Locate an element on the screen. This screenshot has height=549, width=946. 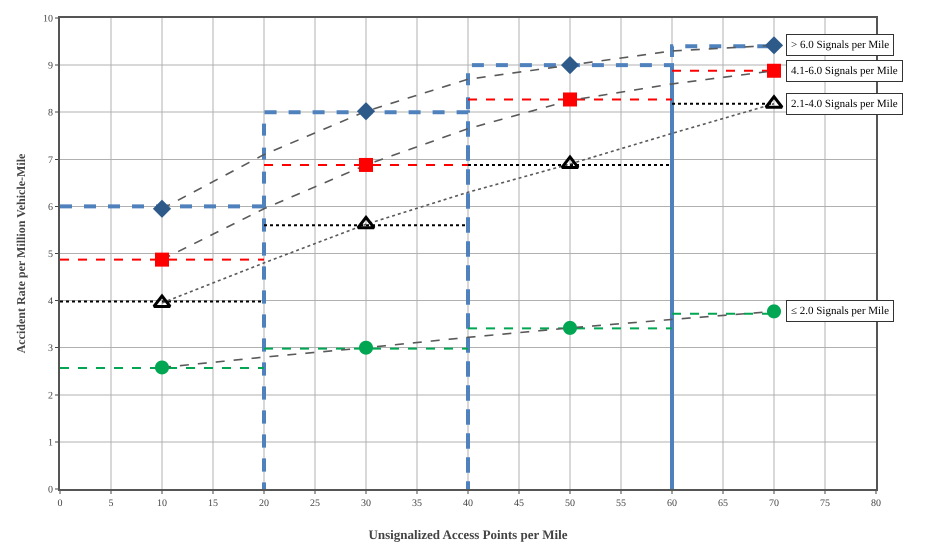
y-tick-label: 6 is located at coordinates (50, 207).